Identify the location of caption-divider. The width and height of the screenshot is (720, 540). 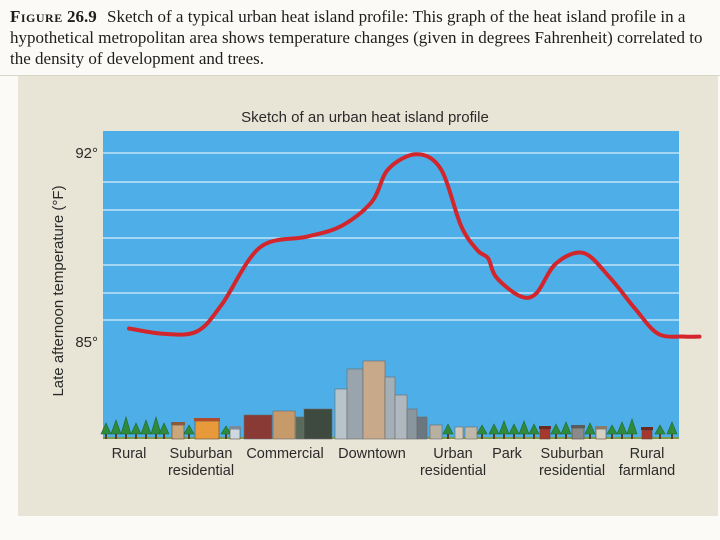
(360, 75).